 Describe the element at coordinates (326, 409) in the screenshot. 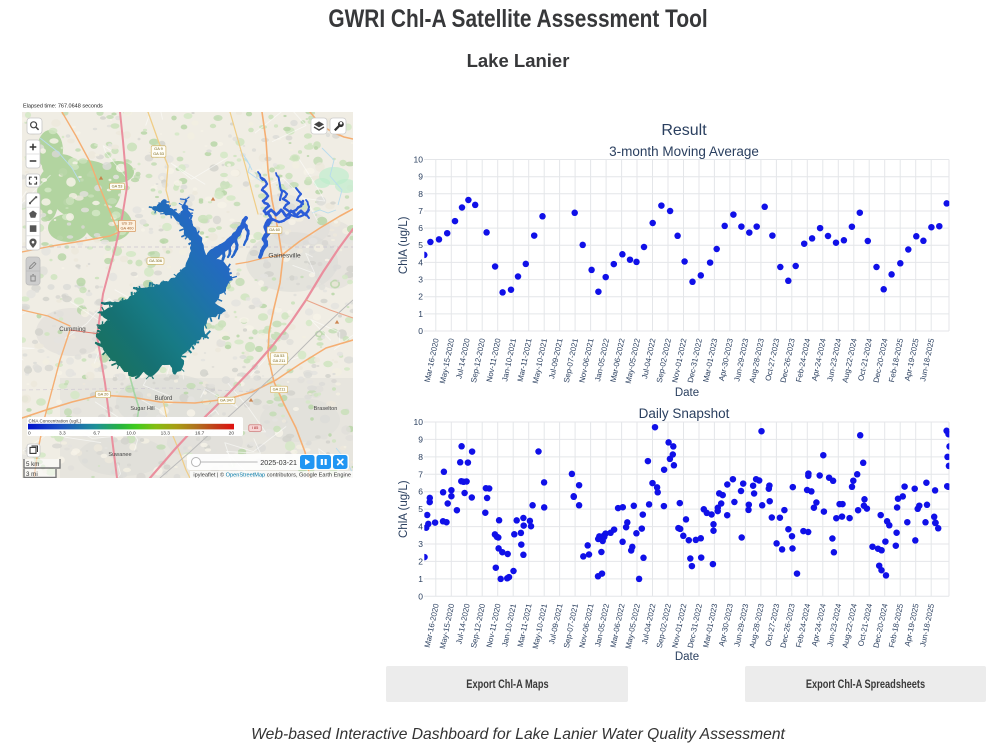

I see `svg-text: Braselton` at that location.